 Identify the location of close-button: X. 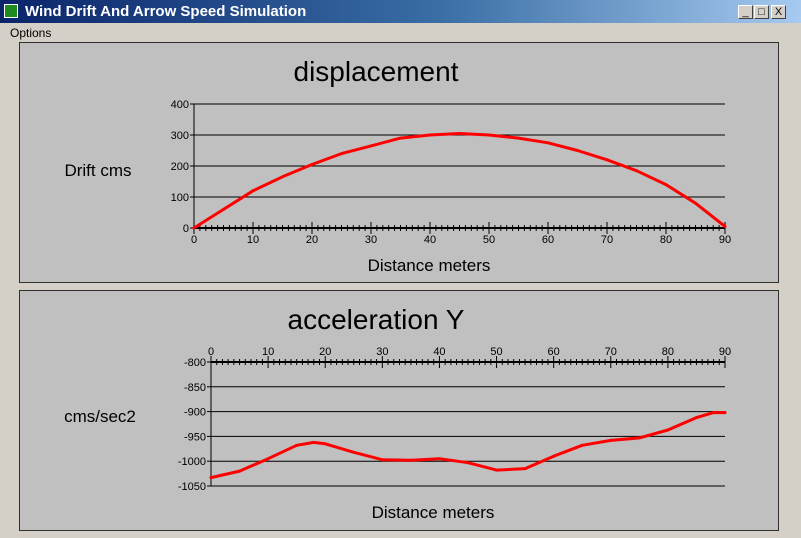
(778, 12).